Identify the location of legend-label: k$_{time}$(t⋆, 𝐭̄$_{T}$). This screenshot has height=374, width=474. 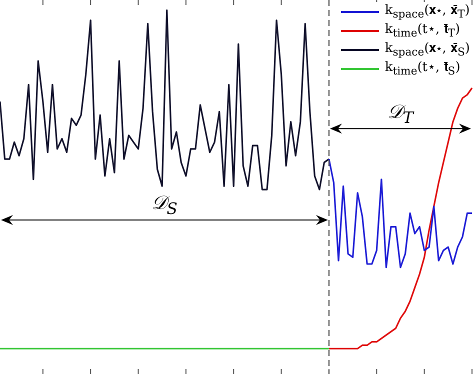
(422, 30).